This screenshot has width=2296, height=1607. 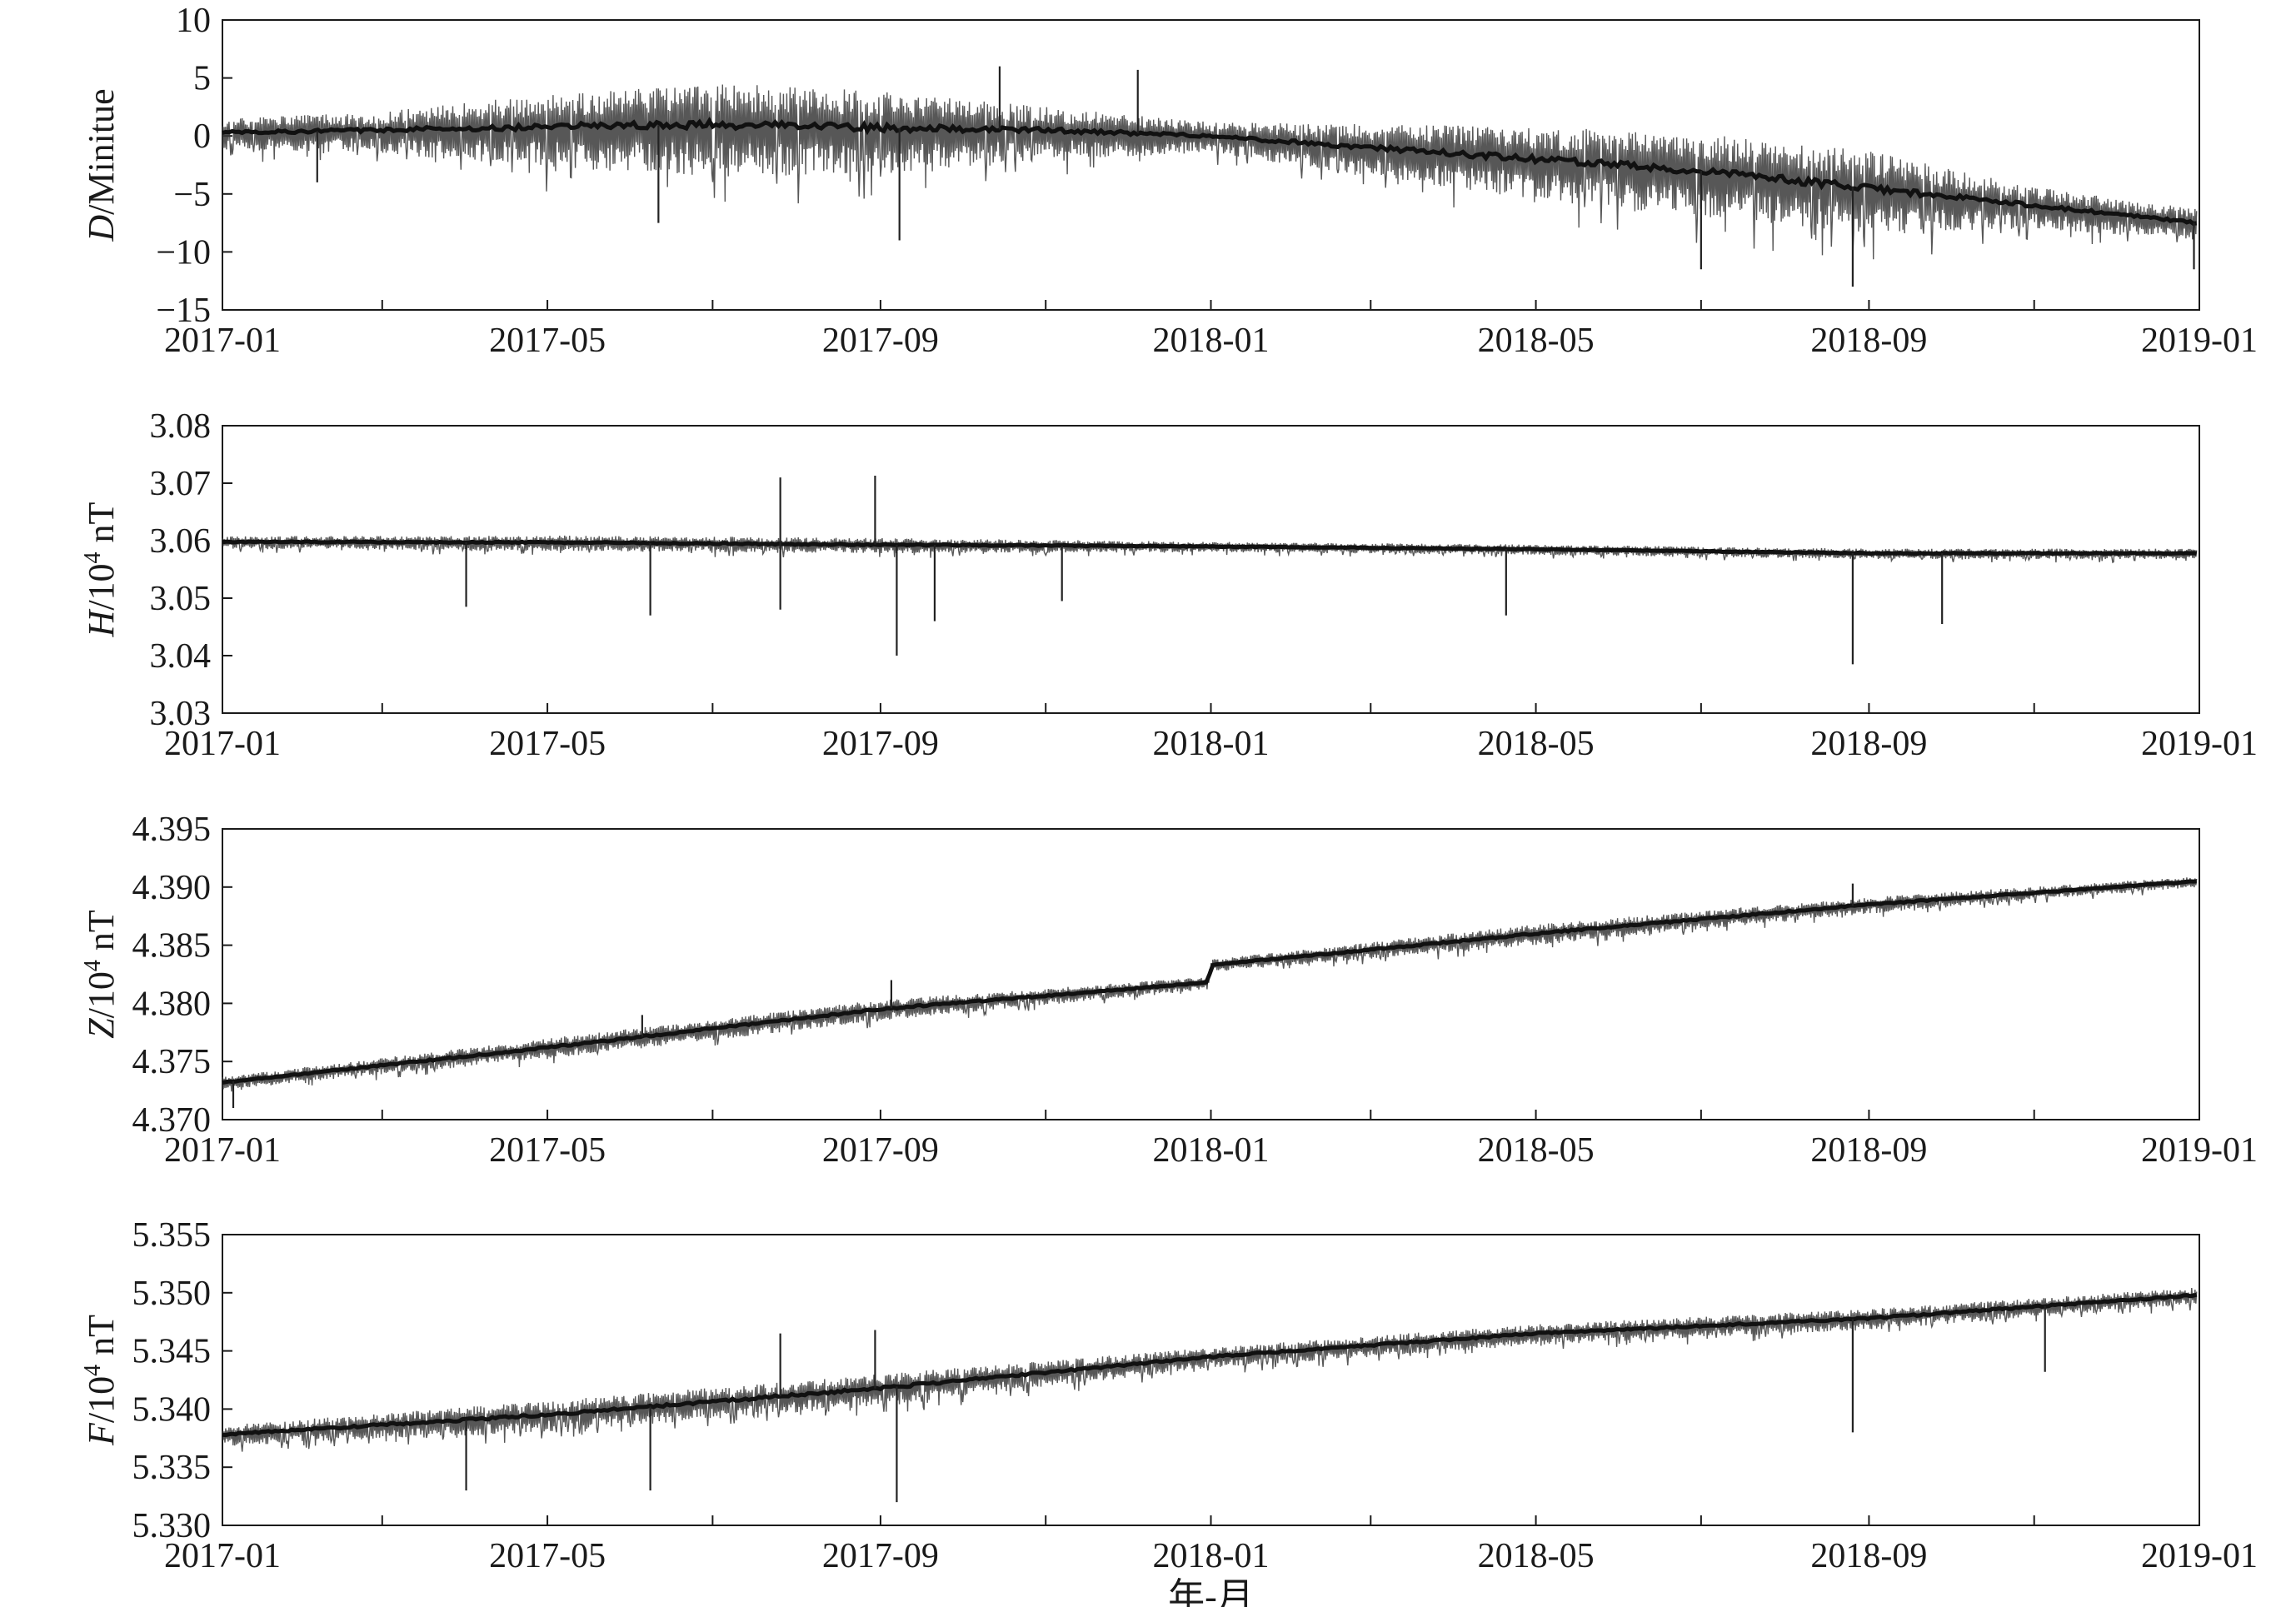 I want to click on y-axis-label-variable: H, so click(x=101, y=622).